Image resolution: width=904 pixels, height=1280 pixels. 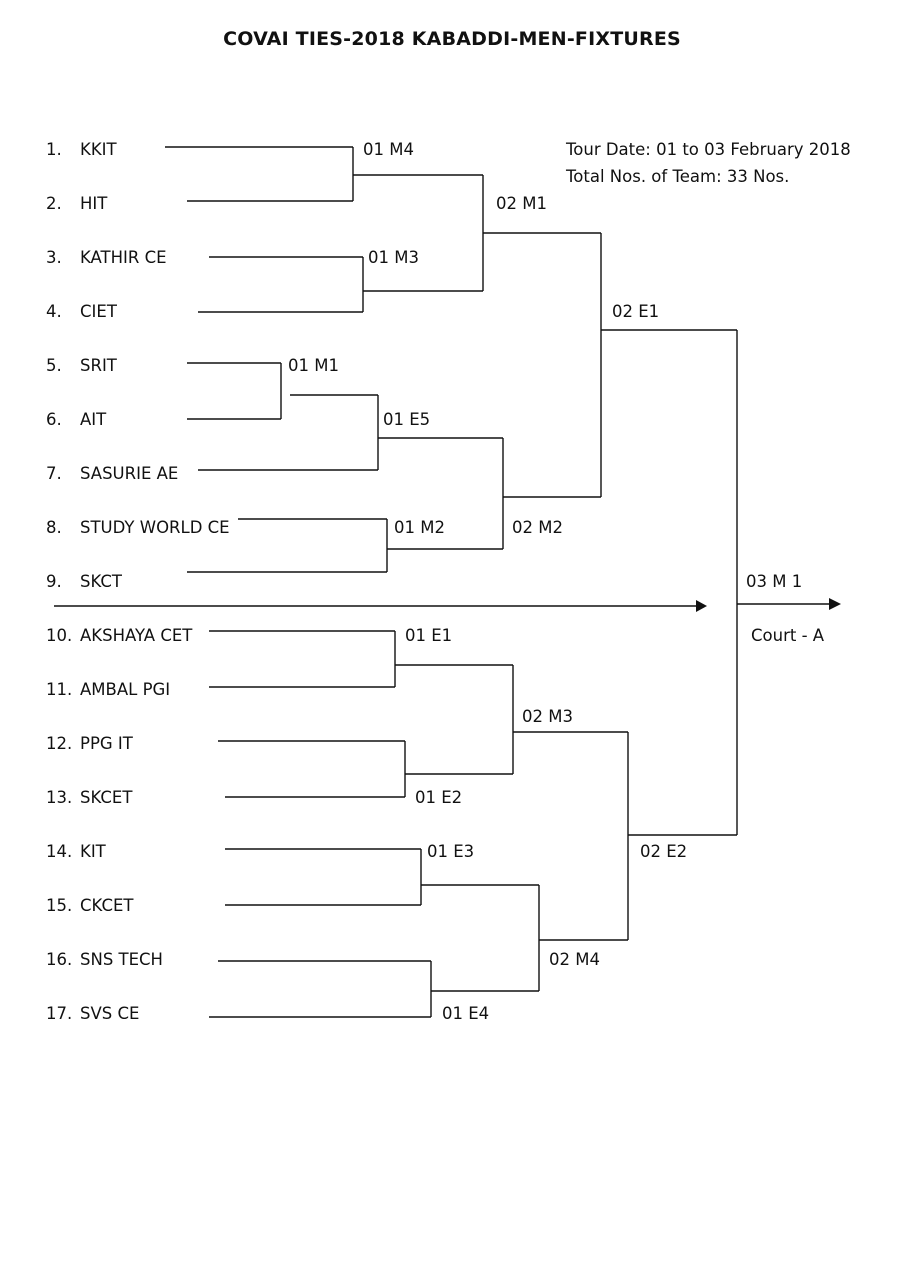 I want to click on match-label: 01 E2, so click(x=439, y=797).